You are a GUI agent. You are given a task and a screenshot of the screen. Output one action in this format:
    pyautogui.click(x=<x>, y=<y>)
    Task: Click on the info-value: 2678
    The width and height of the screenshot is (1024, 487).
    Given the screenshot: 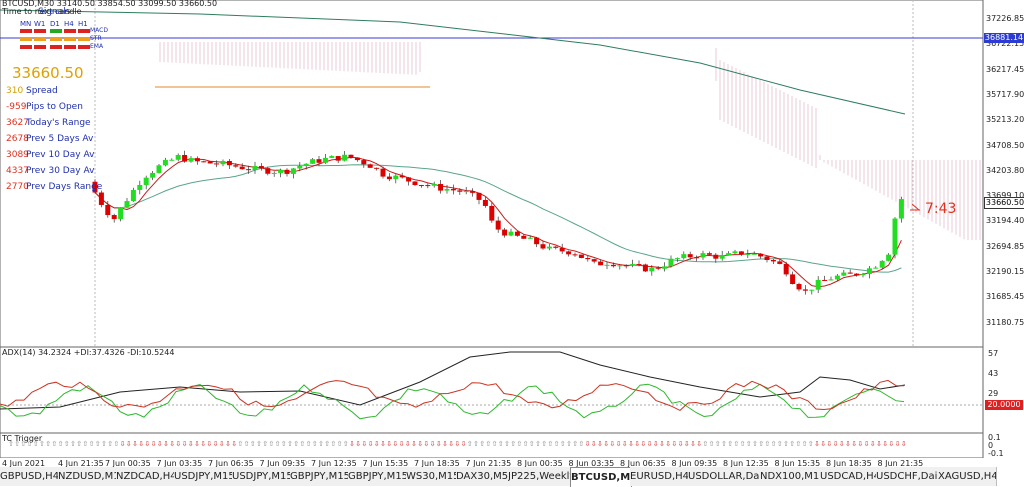 What is the action you would take?
    pyautogui.click(x=17, y=139)
    